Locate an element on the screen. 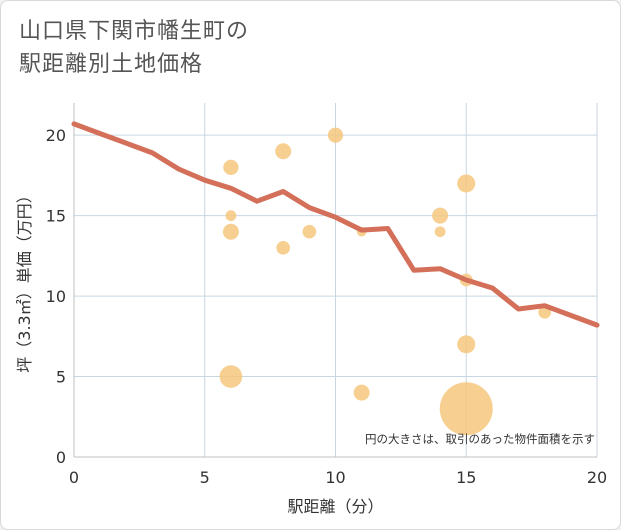 This screenshot has height=530, width=621. title-line2: 駅距離別土地価格 is located at coordinates (111, 64).